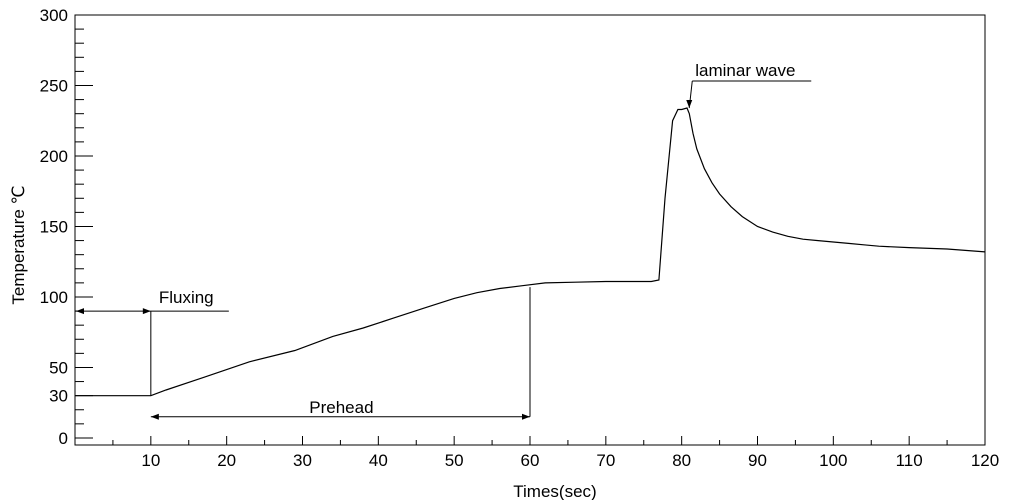 This screenshot has height=500, width=1012. Describe the element at coordinates (54, 226) in the screenshot. I see `y-tick-label: 150` at that location.